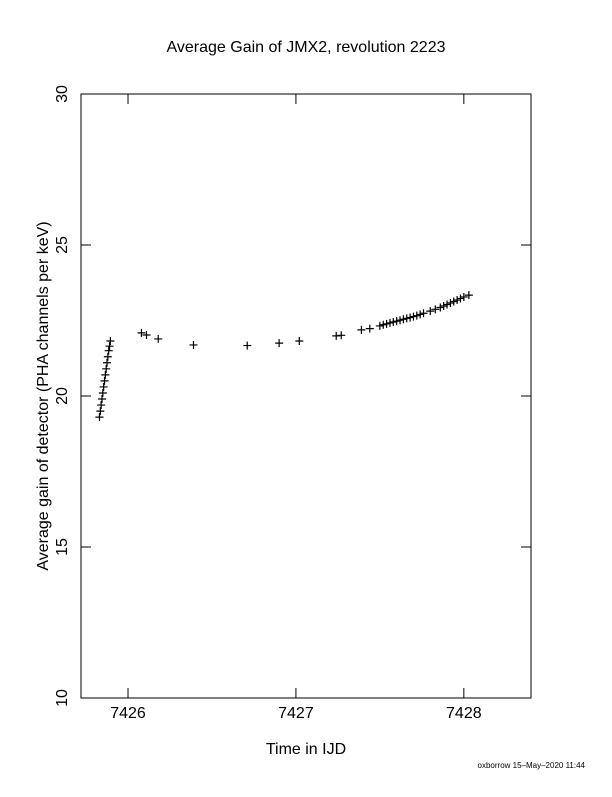  Describe the element at coordinates (532, 765) in the screenshot. I see `footer: oxborrow 15–May–2020 11:44` at that location.